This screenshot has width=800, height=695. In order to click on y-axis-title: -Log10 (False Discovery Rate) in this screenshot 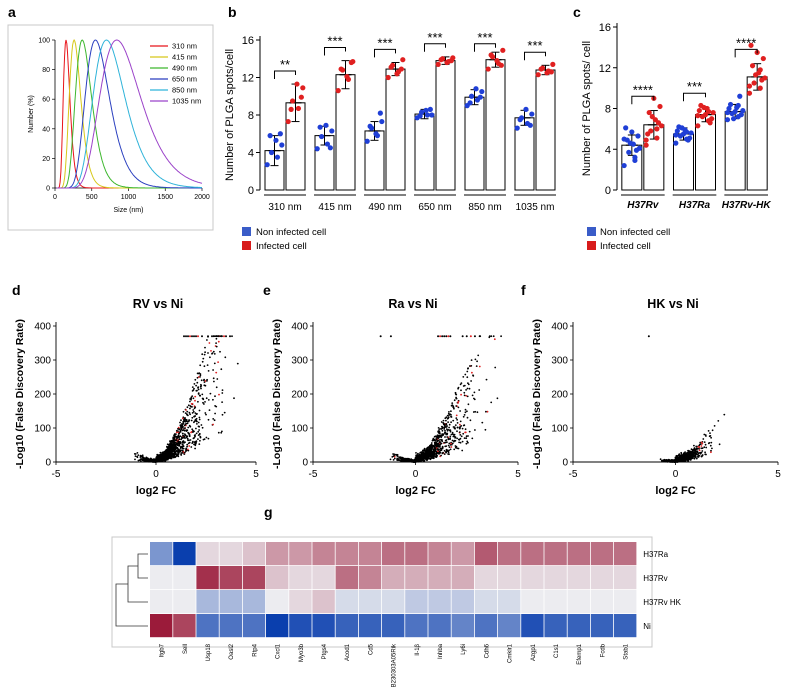, I will do `click(20, 394)`.